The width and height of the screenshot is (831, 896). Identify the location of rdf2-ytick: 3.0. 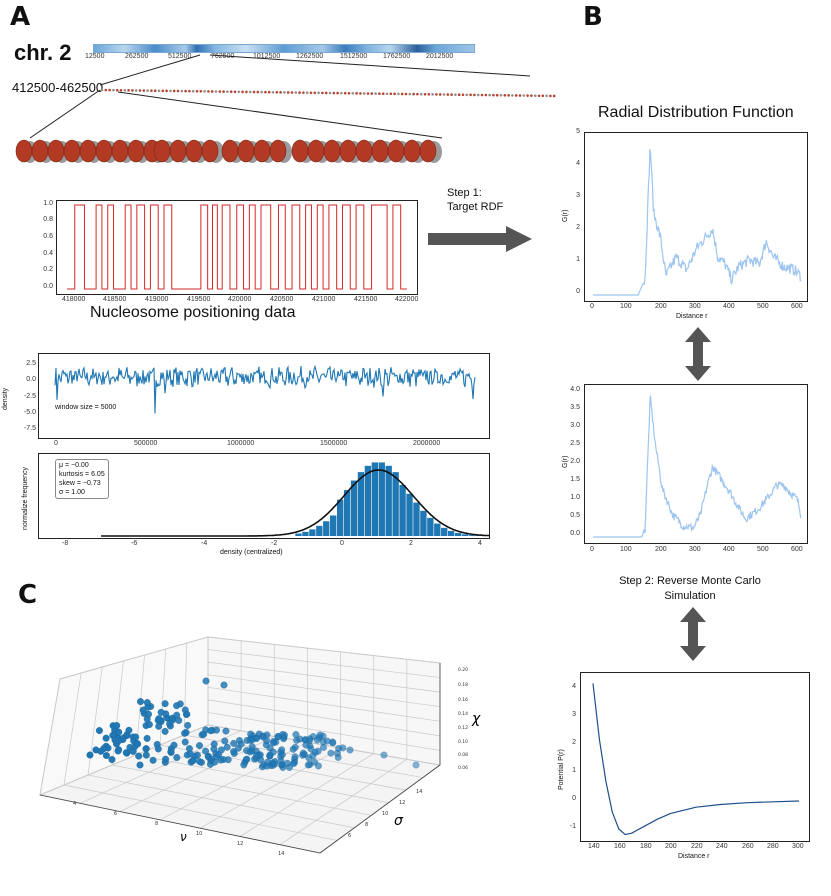
(575, 425).